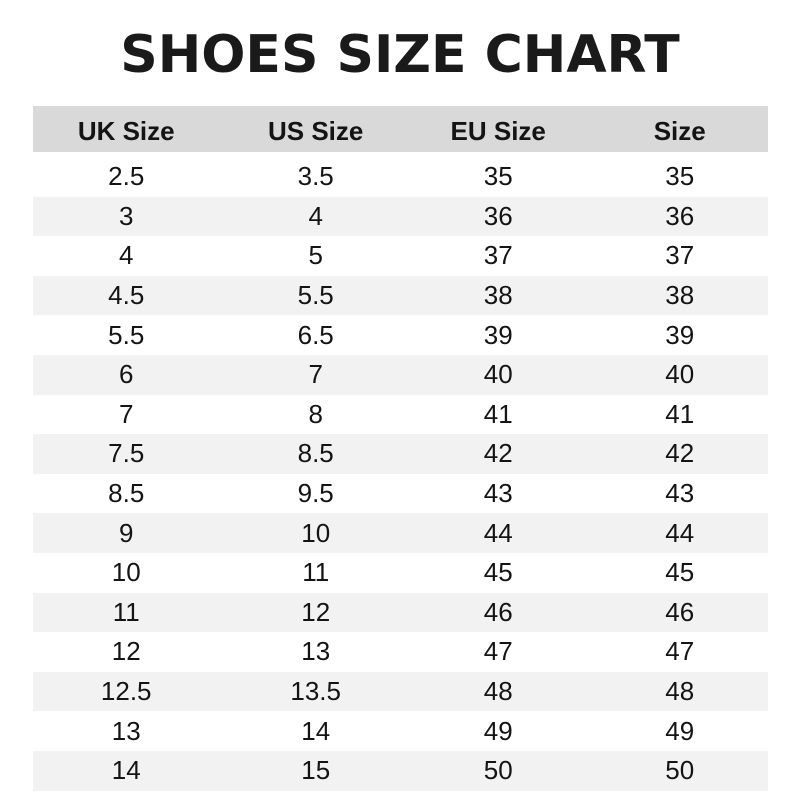  Describe the element at coordinates (126, 374) in the screenshot. I see `uk-size-cell: 6` at that location.